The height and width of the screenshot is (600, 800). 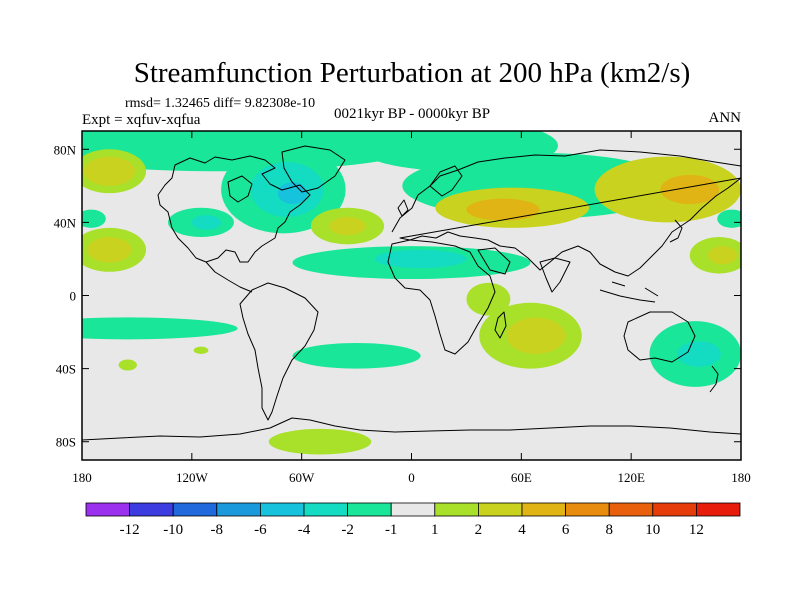 I want to click on x-tick-label: 120E, so click(x=631, y=477).